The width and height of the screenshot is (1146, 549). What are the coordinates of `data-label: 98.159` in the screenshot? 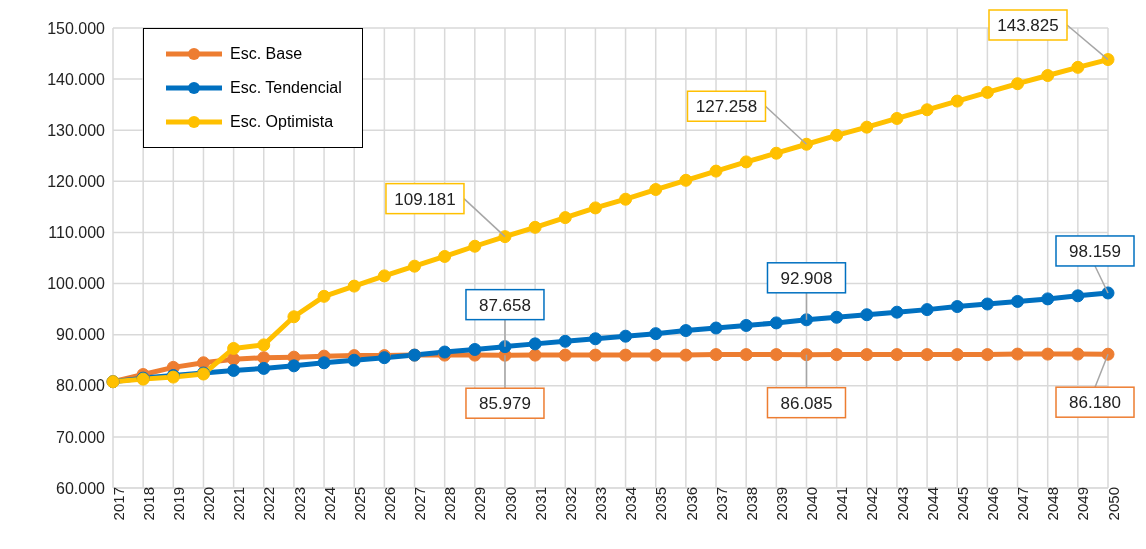 It's located at (1095, 251).